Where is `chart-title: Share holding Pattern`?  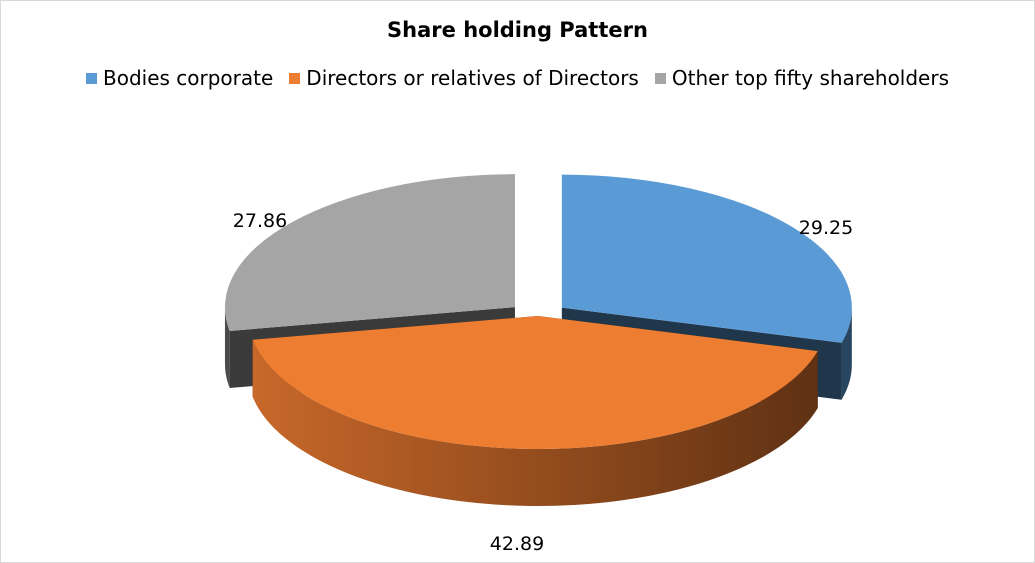 chart-title: Share holding Pattern is located at coordinates (517, 30).